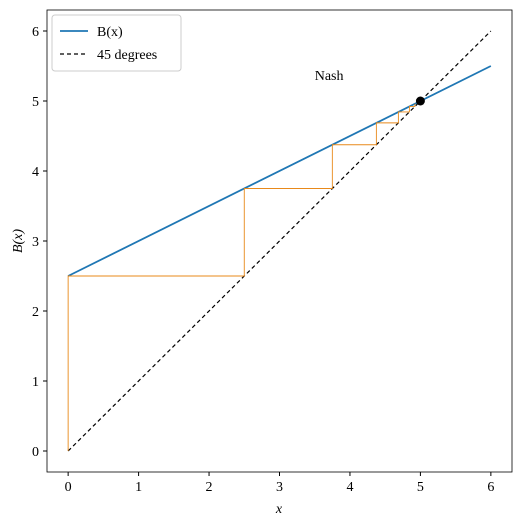  What do you see at coordinates (35, 32) in the screenshot?
I see `y-tick-label: 6` at bounding box center [35, 32].